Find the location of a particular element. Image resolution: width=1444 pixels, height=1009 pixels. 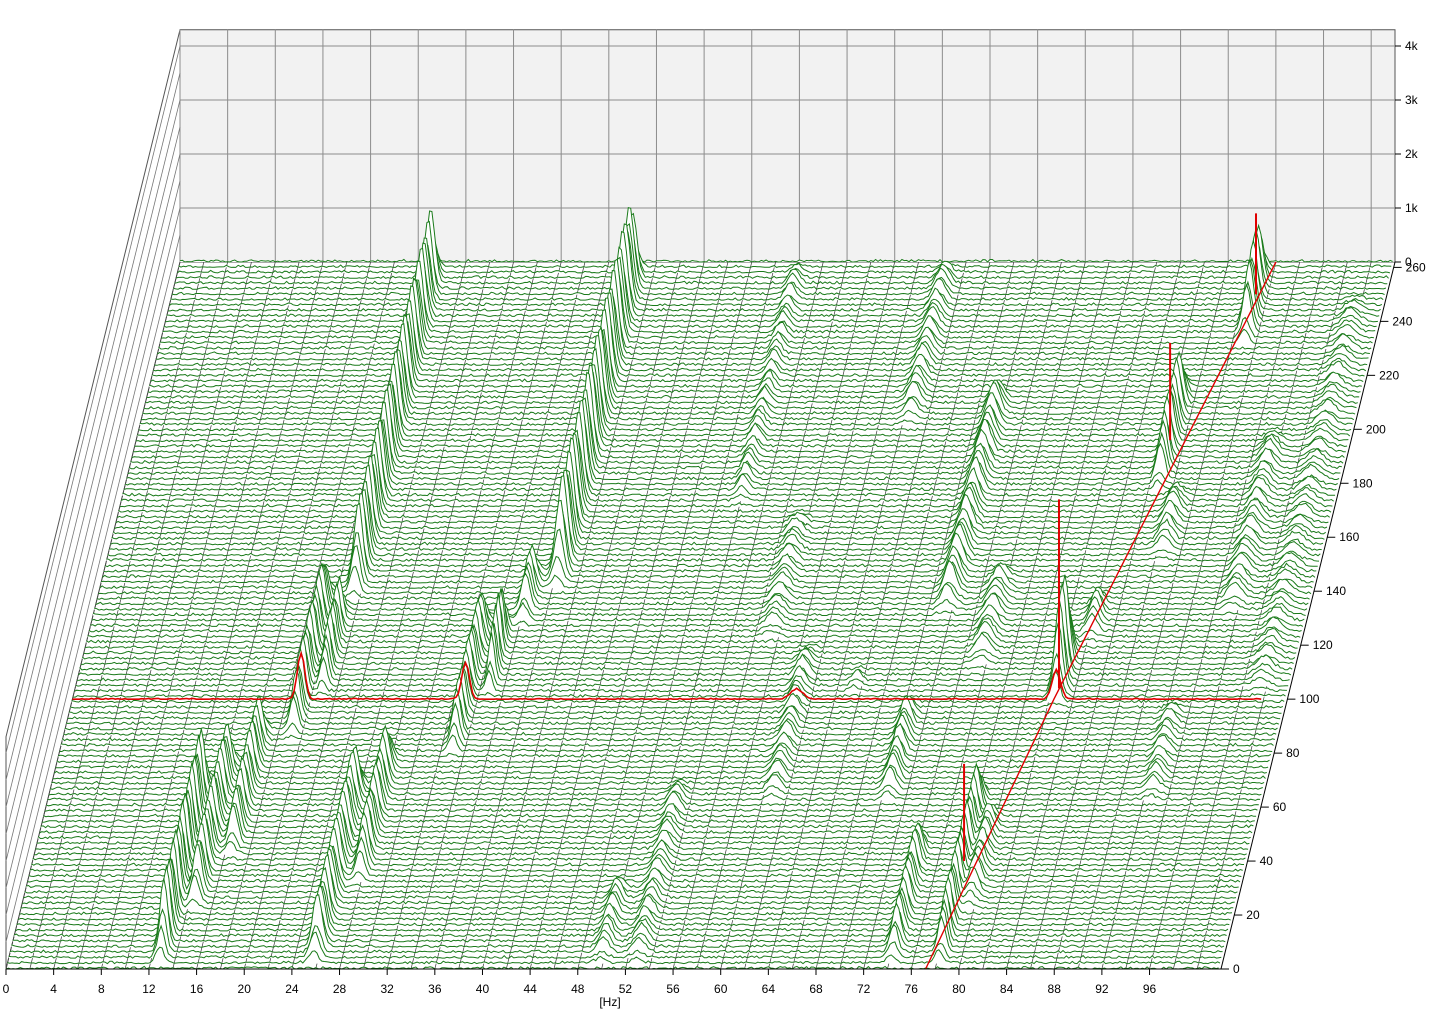

x-tick-label: 96 is located at coordinates (1150, 989).